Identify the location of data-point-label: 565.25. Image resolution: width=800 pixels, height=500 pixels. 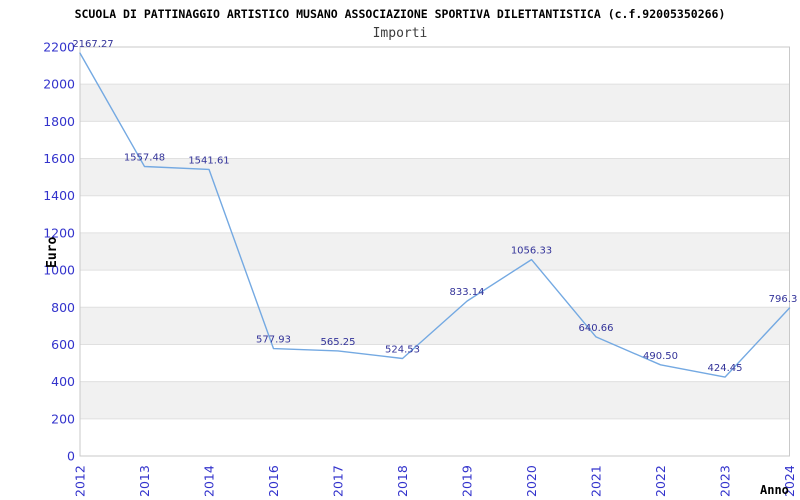
(338, 342).